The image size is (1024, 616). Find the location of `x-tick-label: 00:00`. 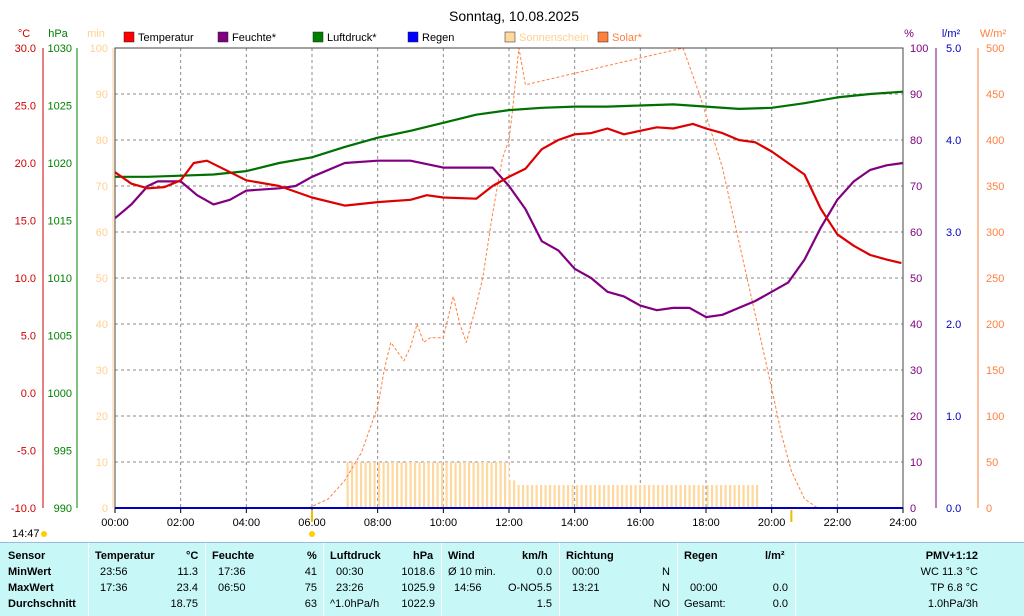

x-tick-label: 00:00 is located at coordinates (115, 523).